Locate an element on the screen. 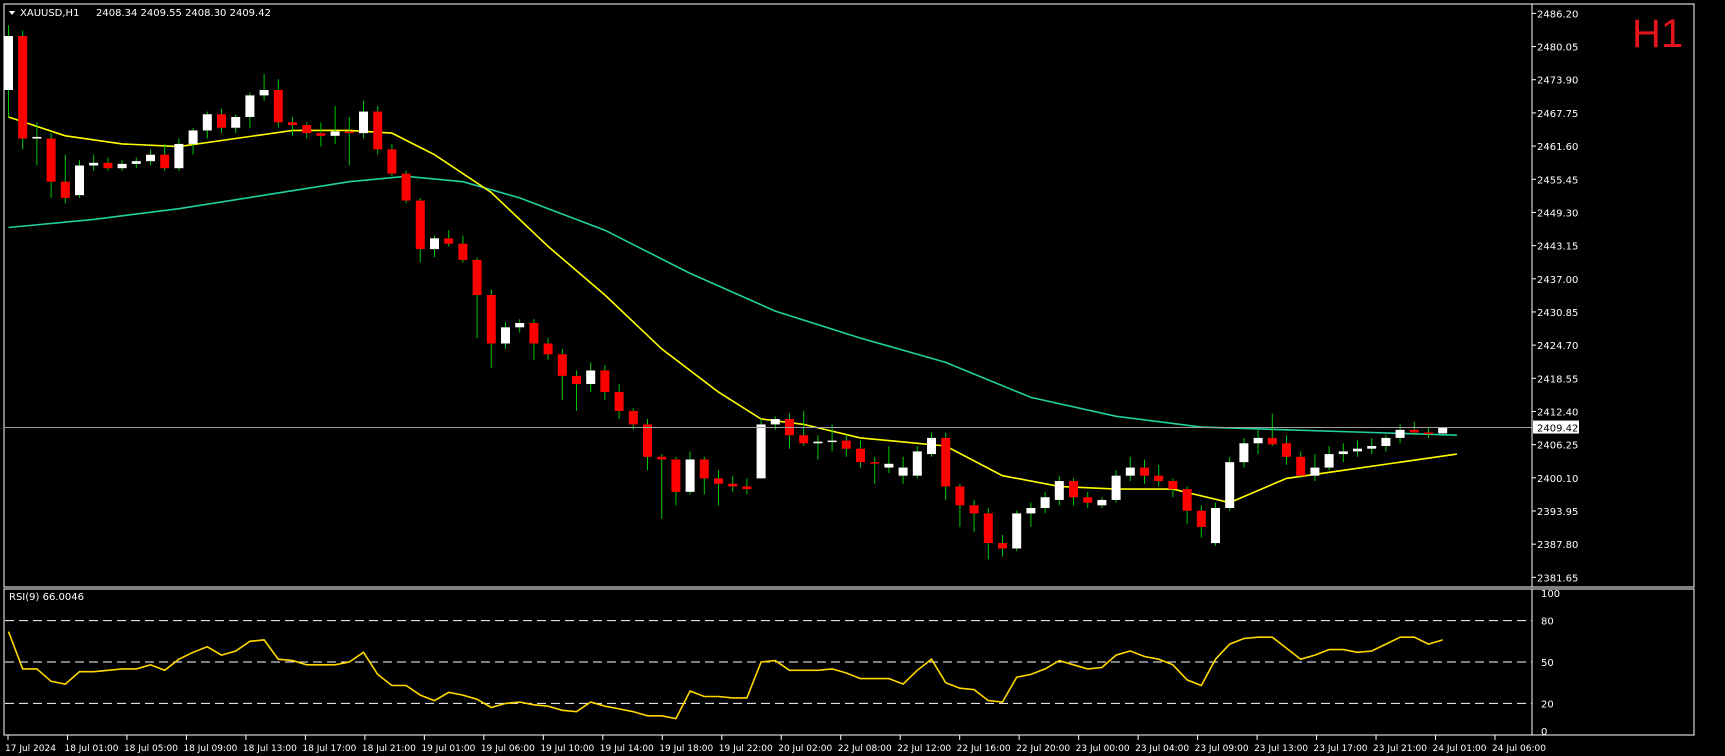 The height and width of the screenshot is (756, 1725). time-tick-label: 18 Jul 21:00 is located at coordinates (389, 749).